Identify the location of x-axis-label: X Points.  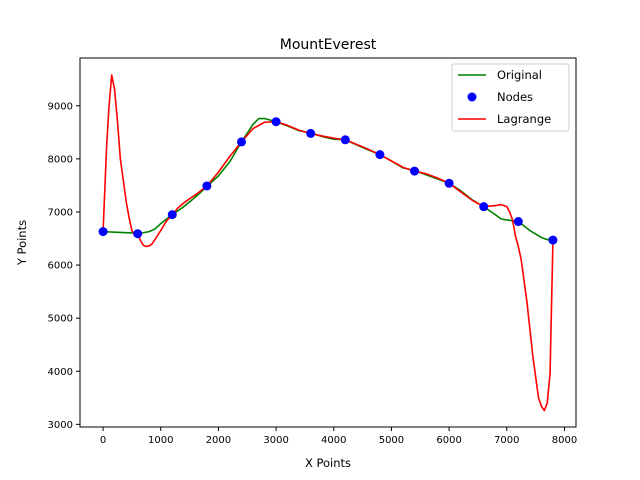
(328, 463).